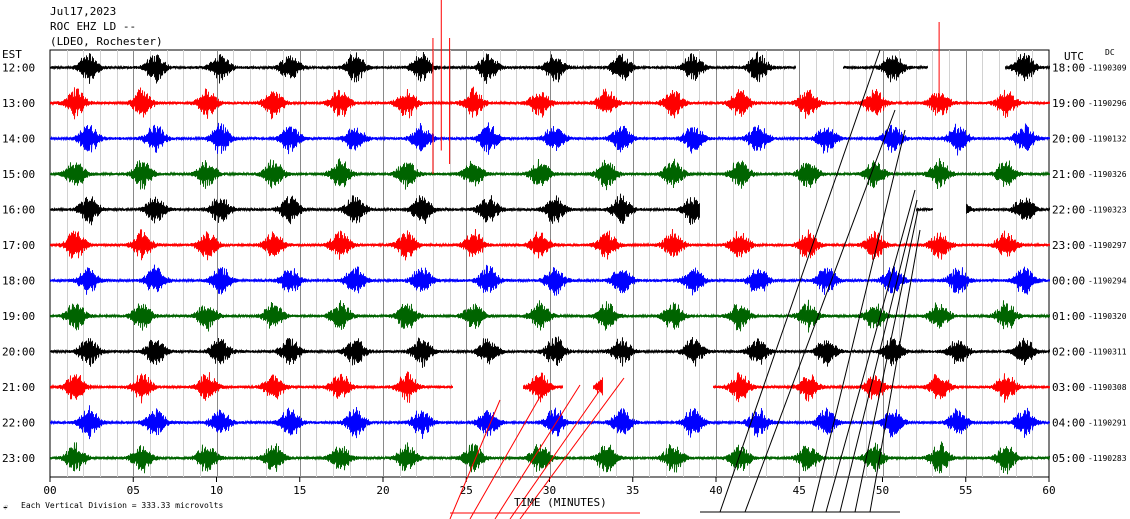 The height and width of the screenshot is (519, 1130). I want to click on dc-offset-label: -1190291, so click(1107, 423).